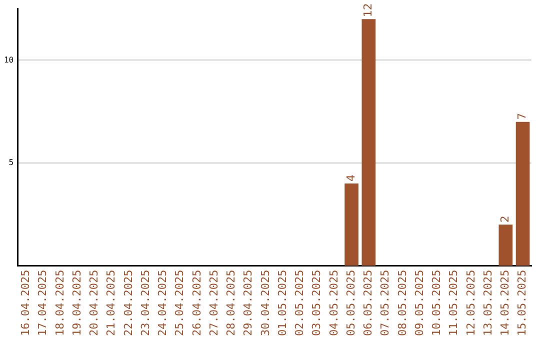  Describe the element at coordinates (94, 303) in the screenshot. I see `x-tick-label: 20.04.2025` at that location.